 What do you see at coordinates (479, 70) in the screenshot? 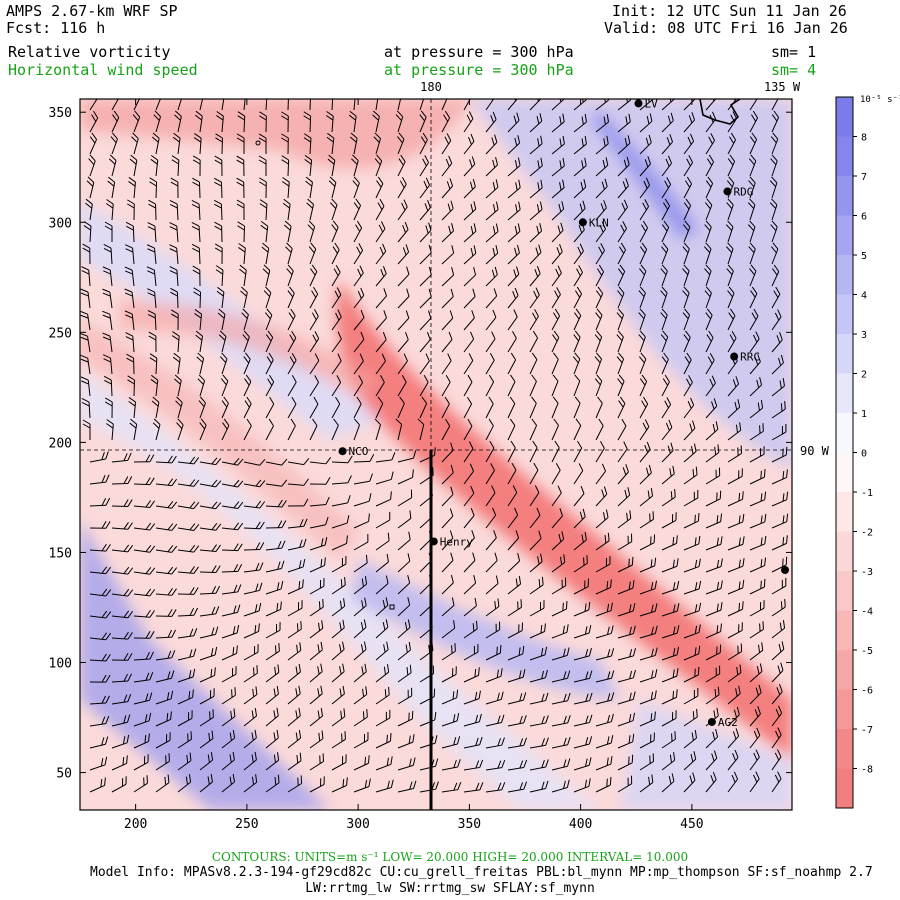
I see `field-2-level: at pressure = 300 hPa` at bounding box center [479, 70].